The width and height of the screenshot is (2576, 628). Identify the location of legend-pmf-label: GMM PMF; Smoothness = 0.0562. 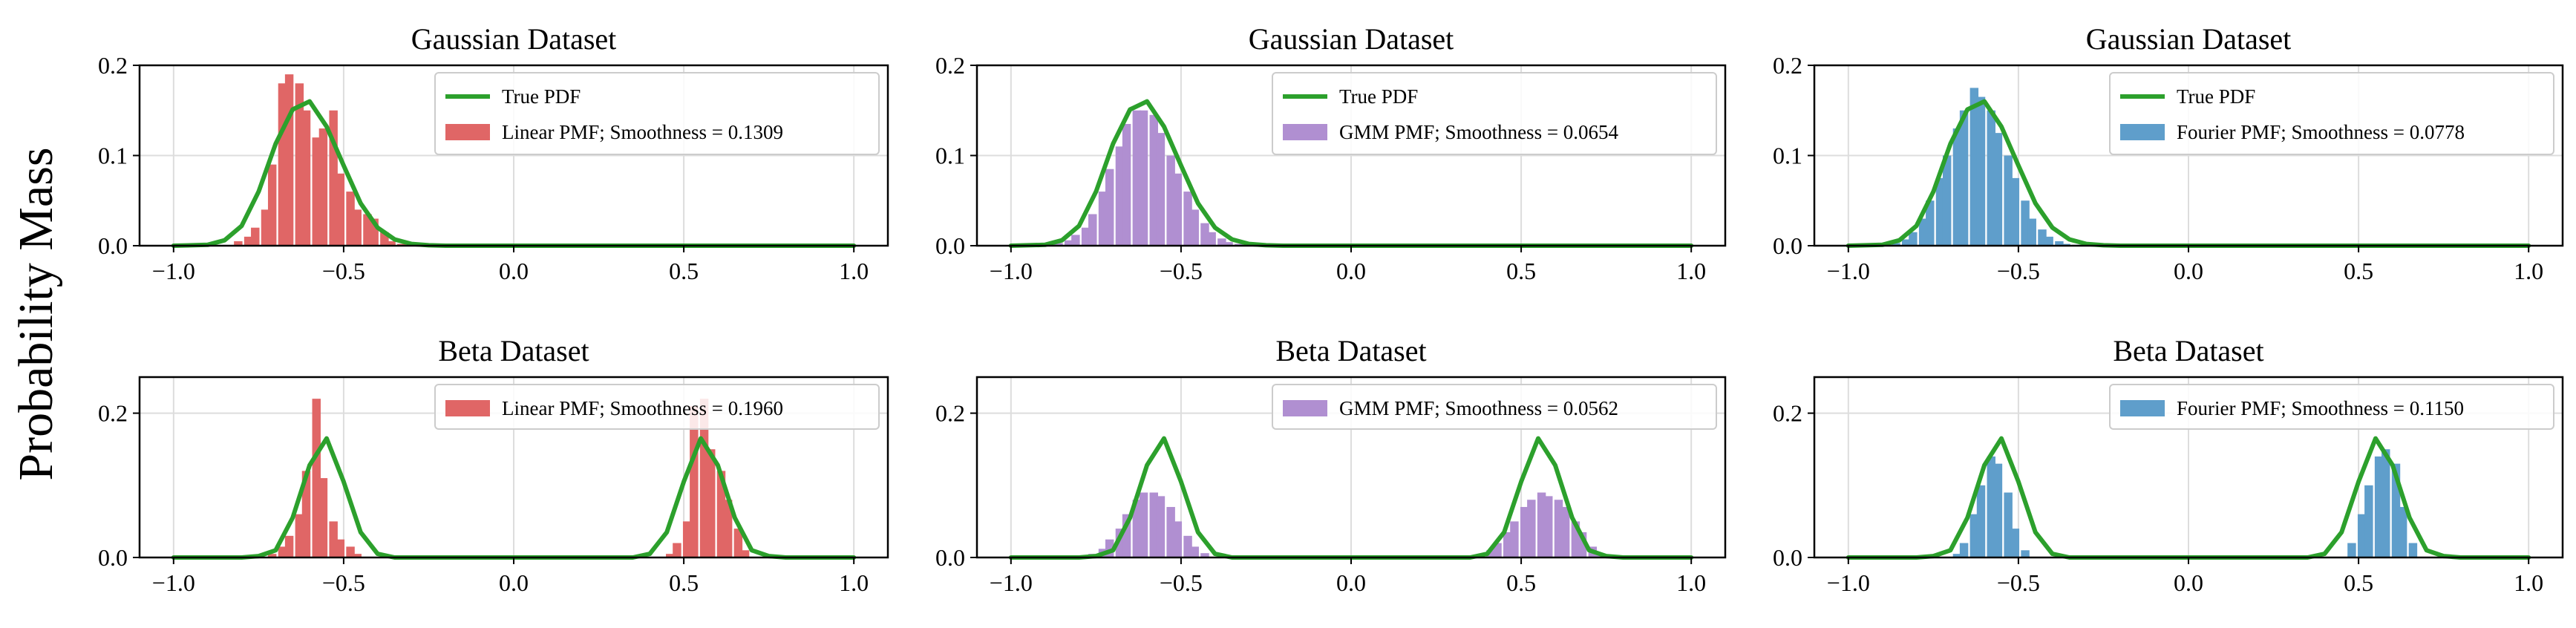
(1478, 408).